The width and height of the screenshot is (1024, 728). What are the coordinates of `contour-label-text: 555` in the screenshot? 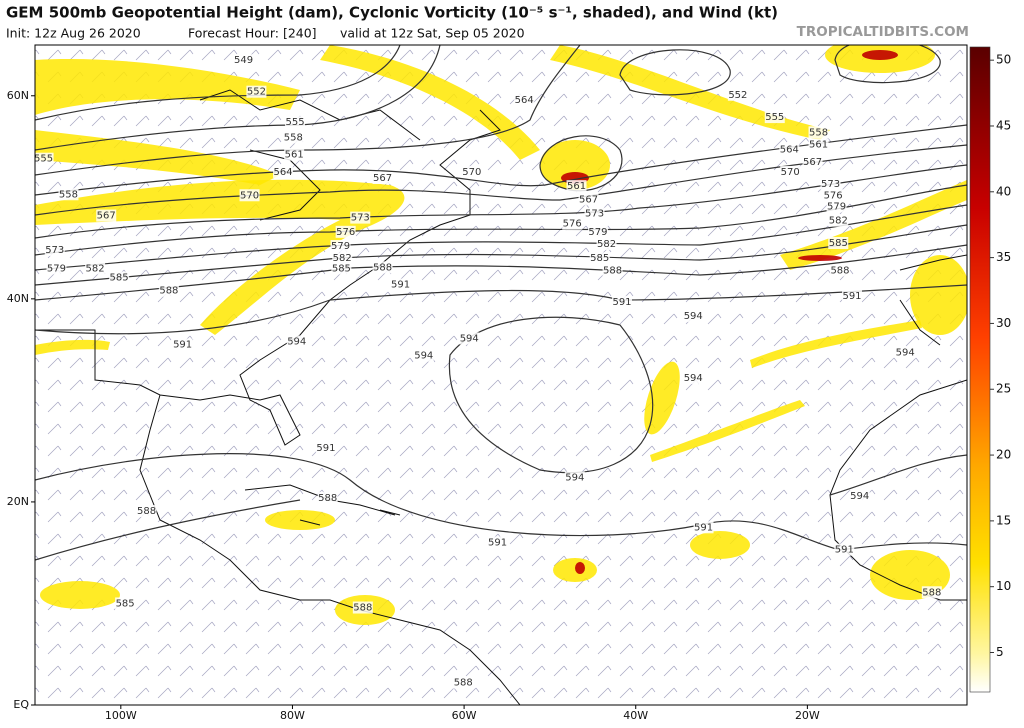 It's located at (43, 159).